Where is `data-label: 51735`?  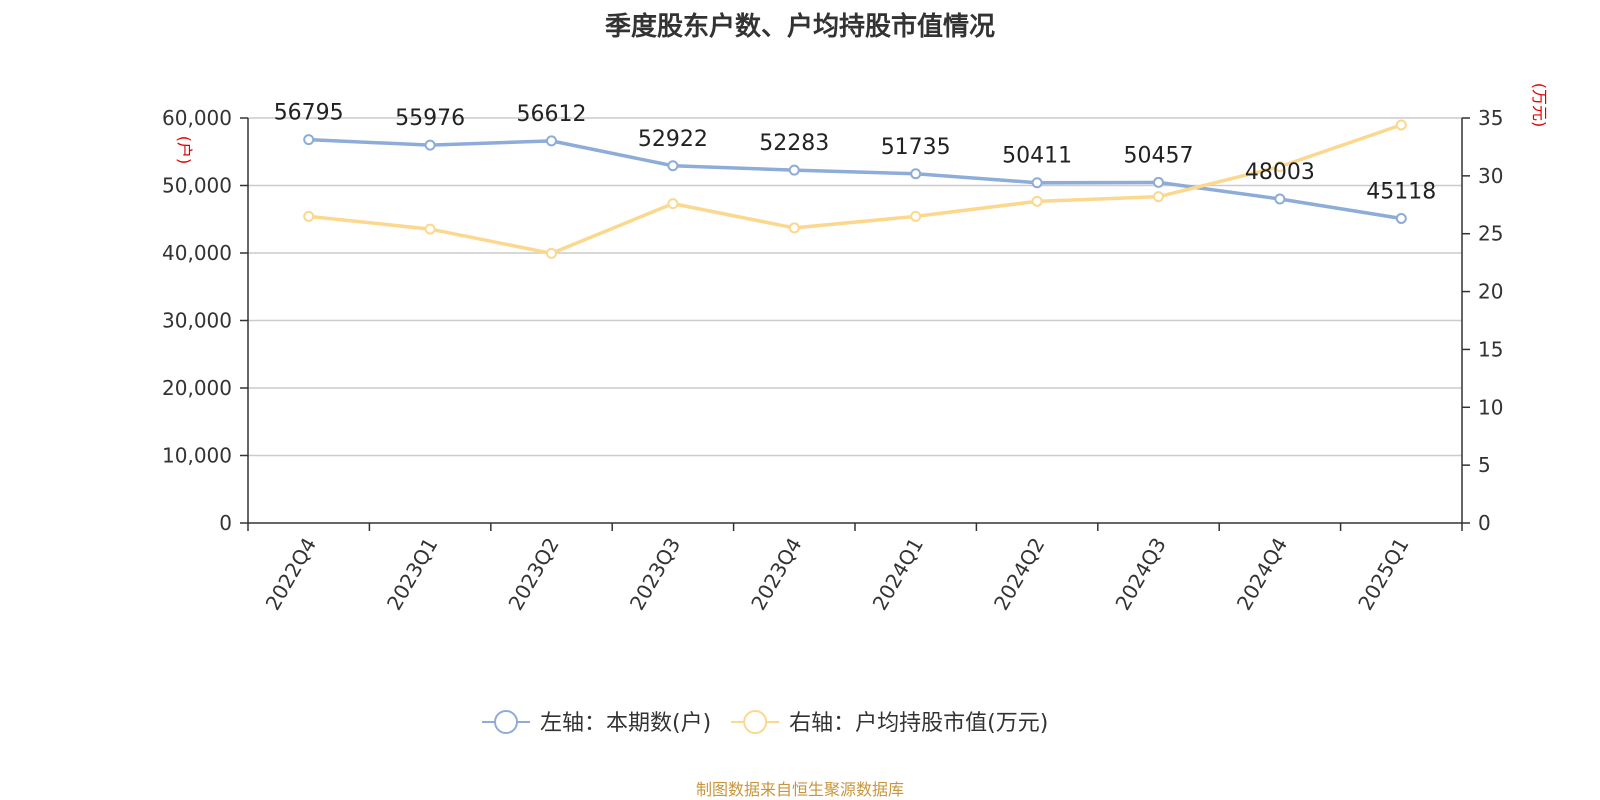 data-label: 51735 is located at coordinates (916, 147).